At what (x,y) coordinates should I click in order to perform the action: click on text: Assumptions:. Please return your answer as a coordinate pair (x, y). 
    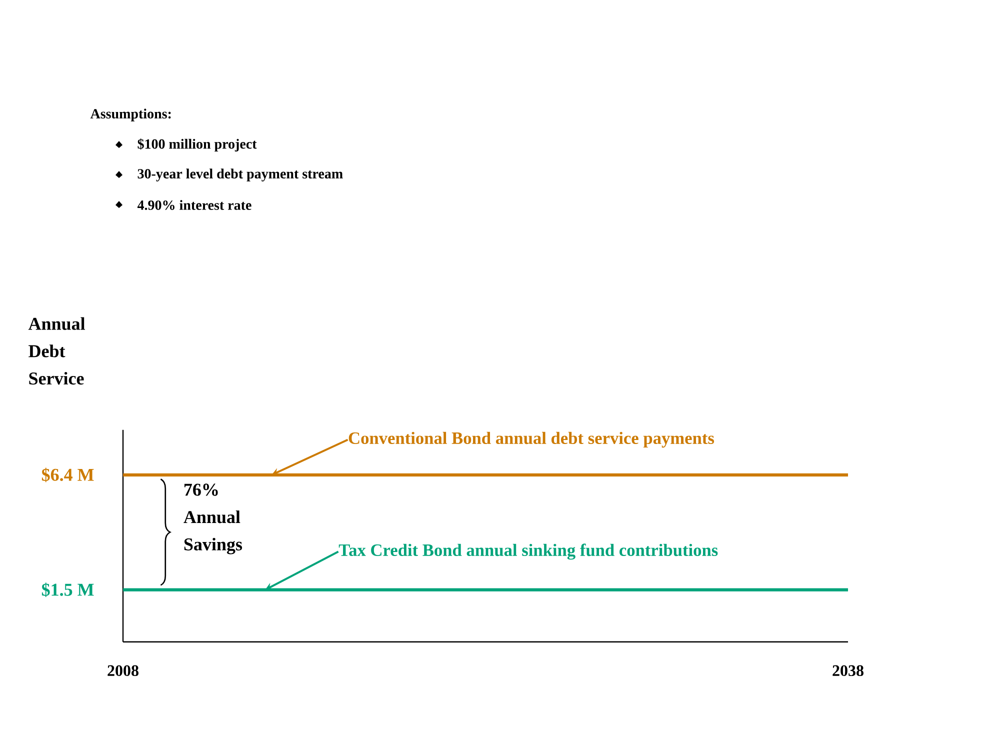
    Looking at the image, I should click on (130, 115).